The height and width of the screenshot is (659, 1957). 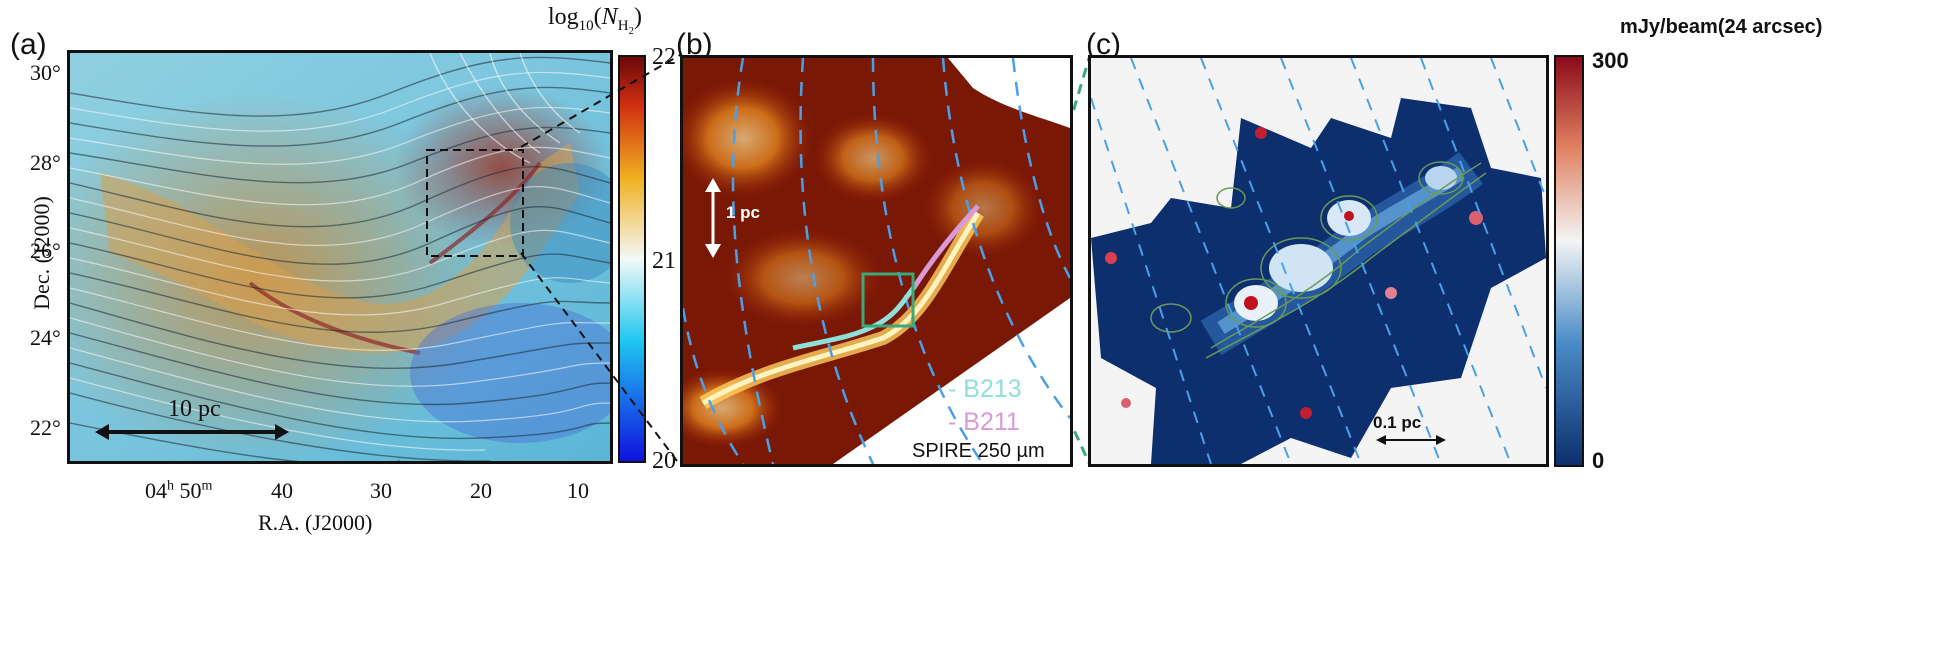 I want to click on panel-c-colorbar, so click(x=1569, y=261).